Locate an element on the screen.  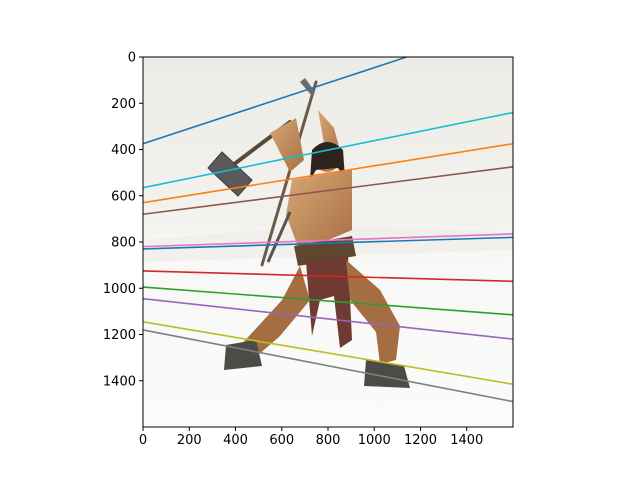
x-tick-label: 600 is located at coordinates (281, 440).